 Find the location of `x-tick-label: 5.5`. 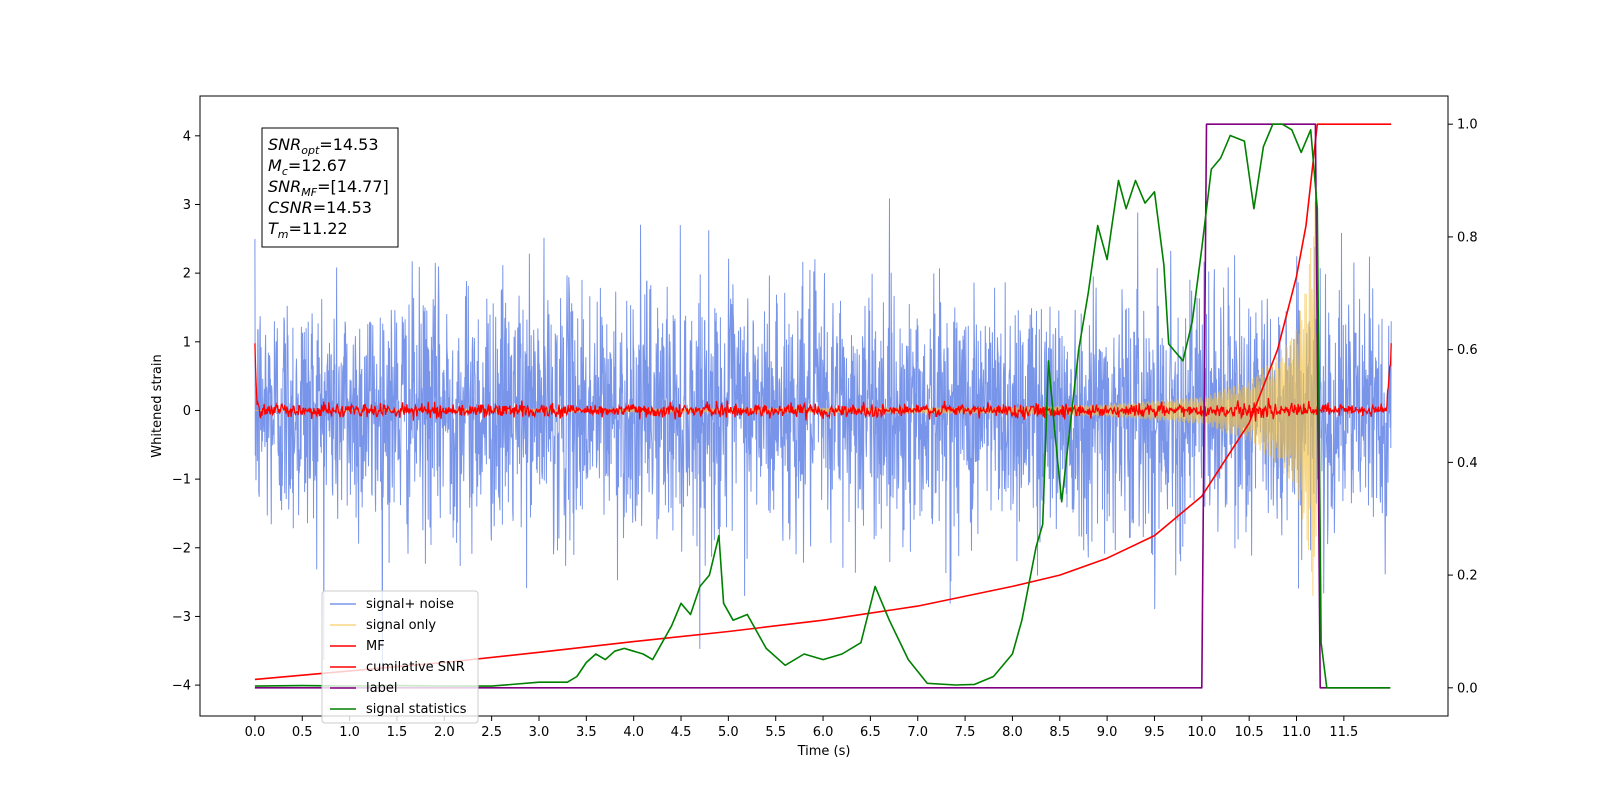

x-tick-label: 5.5 is located at coordinates (775, 732).